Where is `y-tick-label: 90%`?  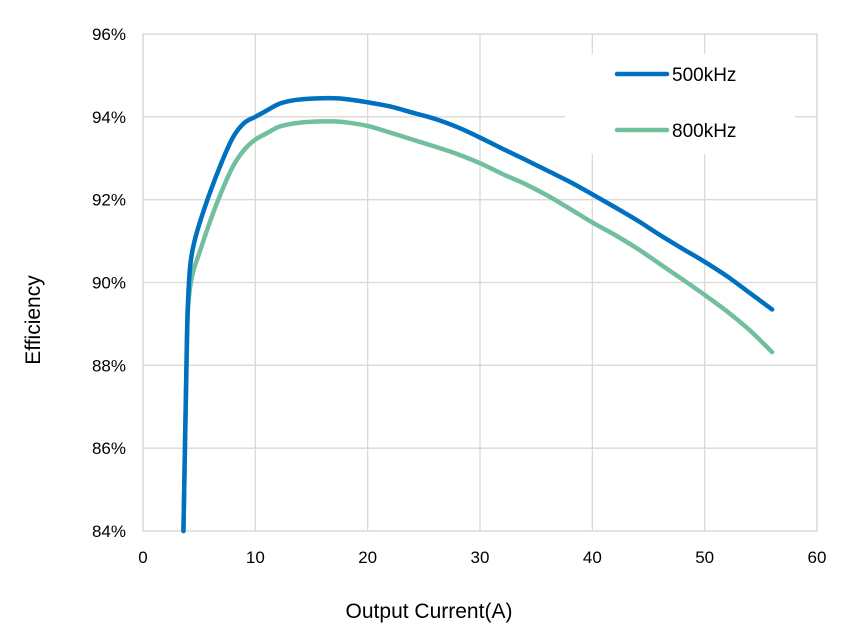
y-tick-label: 90% is located at coordinates (109, 283).